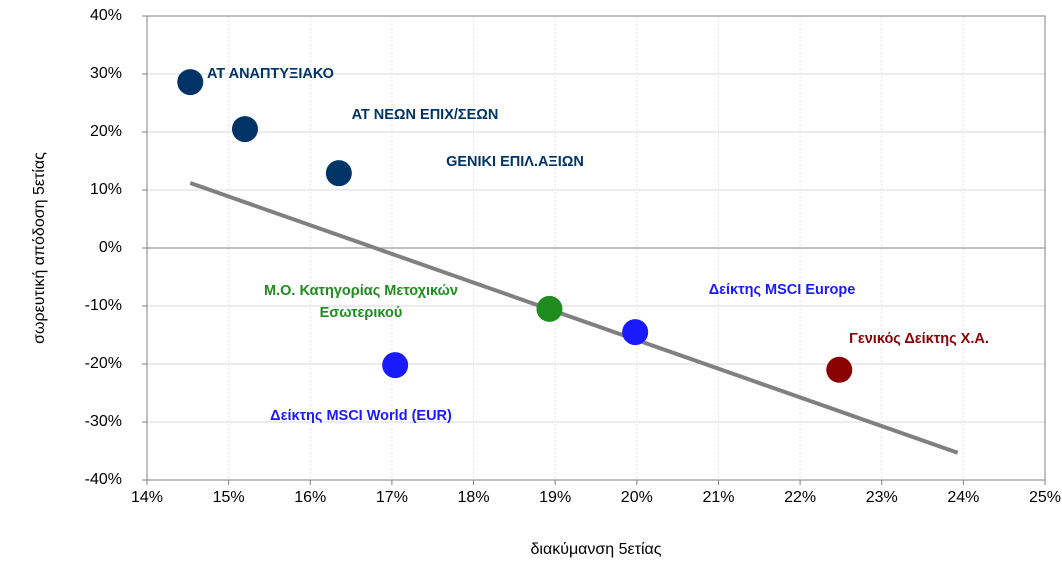 The width and height of the screenshot is (1062, 566). I want to click on point-label: Μ.Ο. Κατηγορίας Μετοχικών Εσωτερικού, so click(361, 302).